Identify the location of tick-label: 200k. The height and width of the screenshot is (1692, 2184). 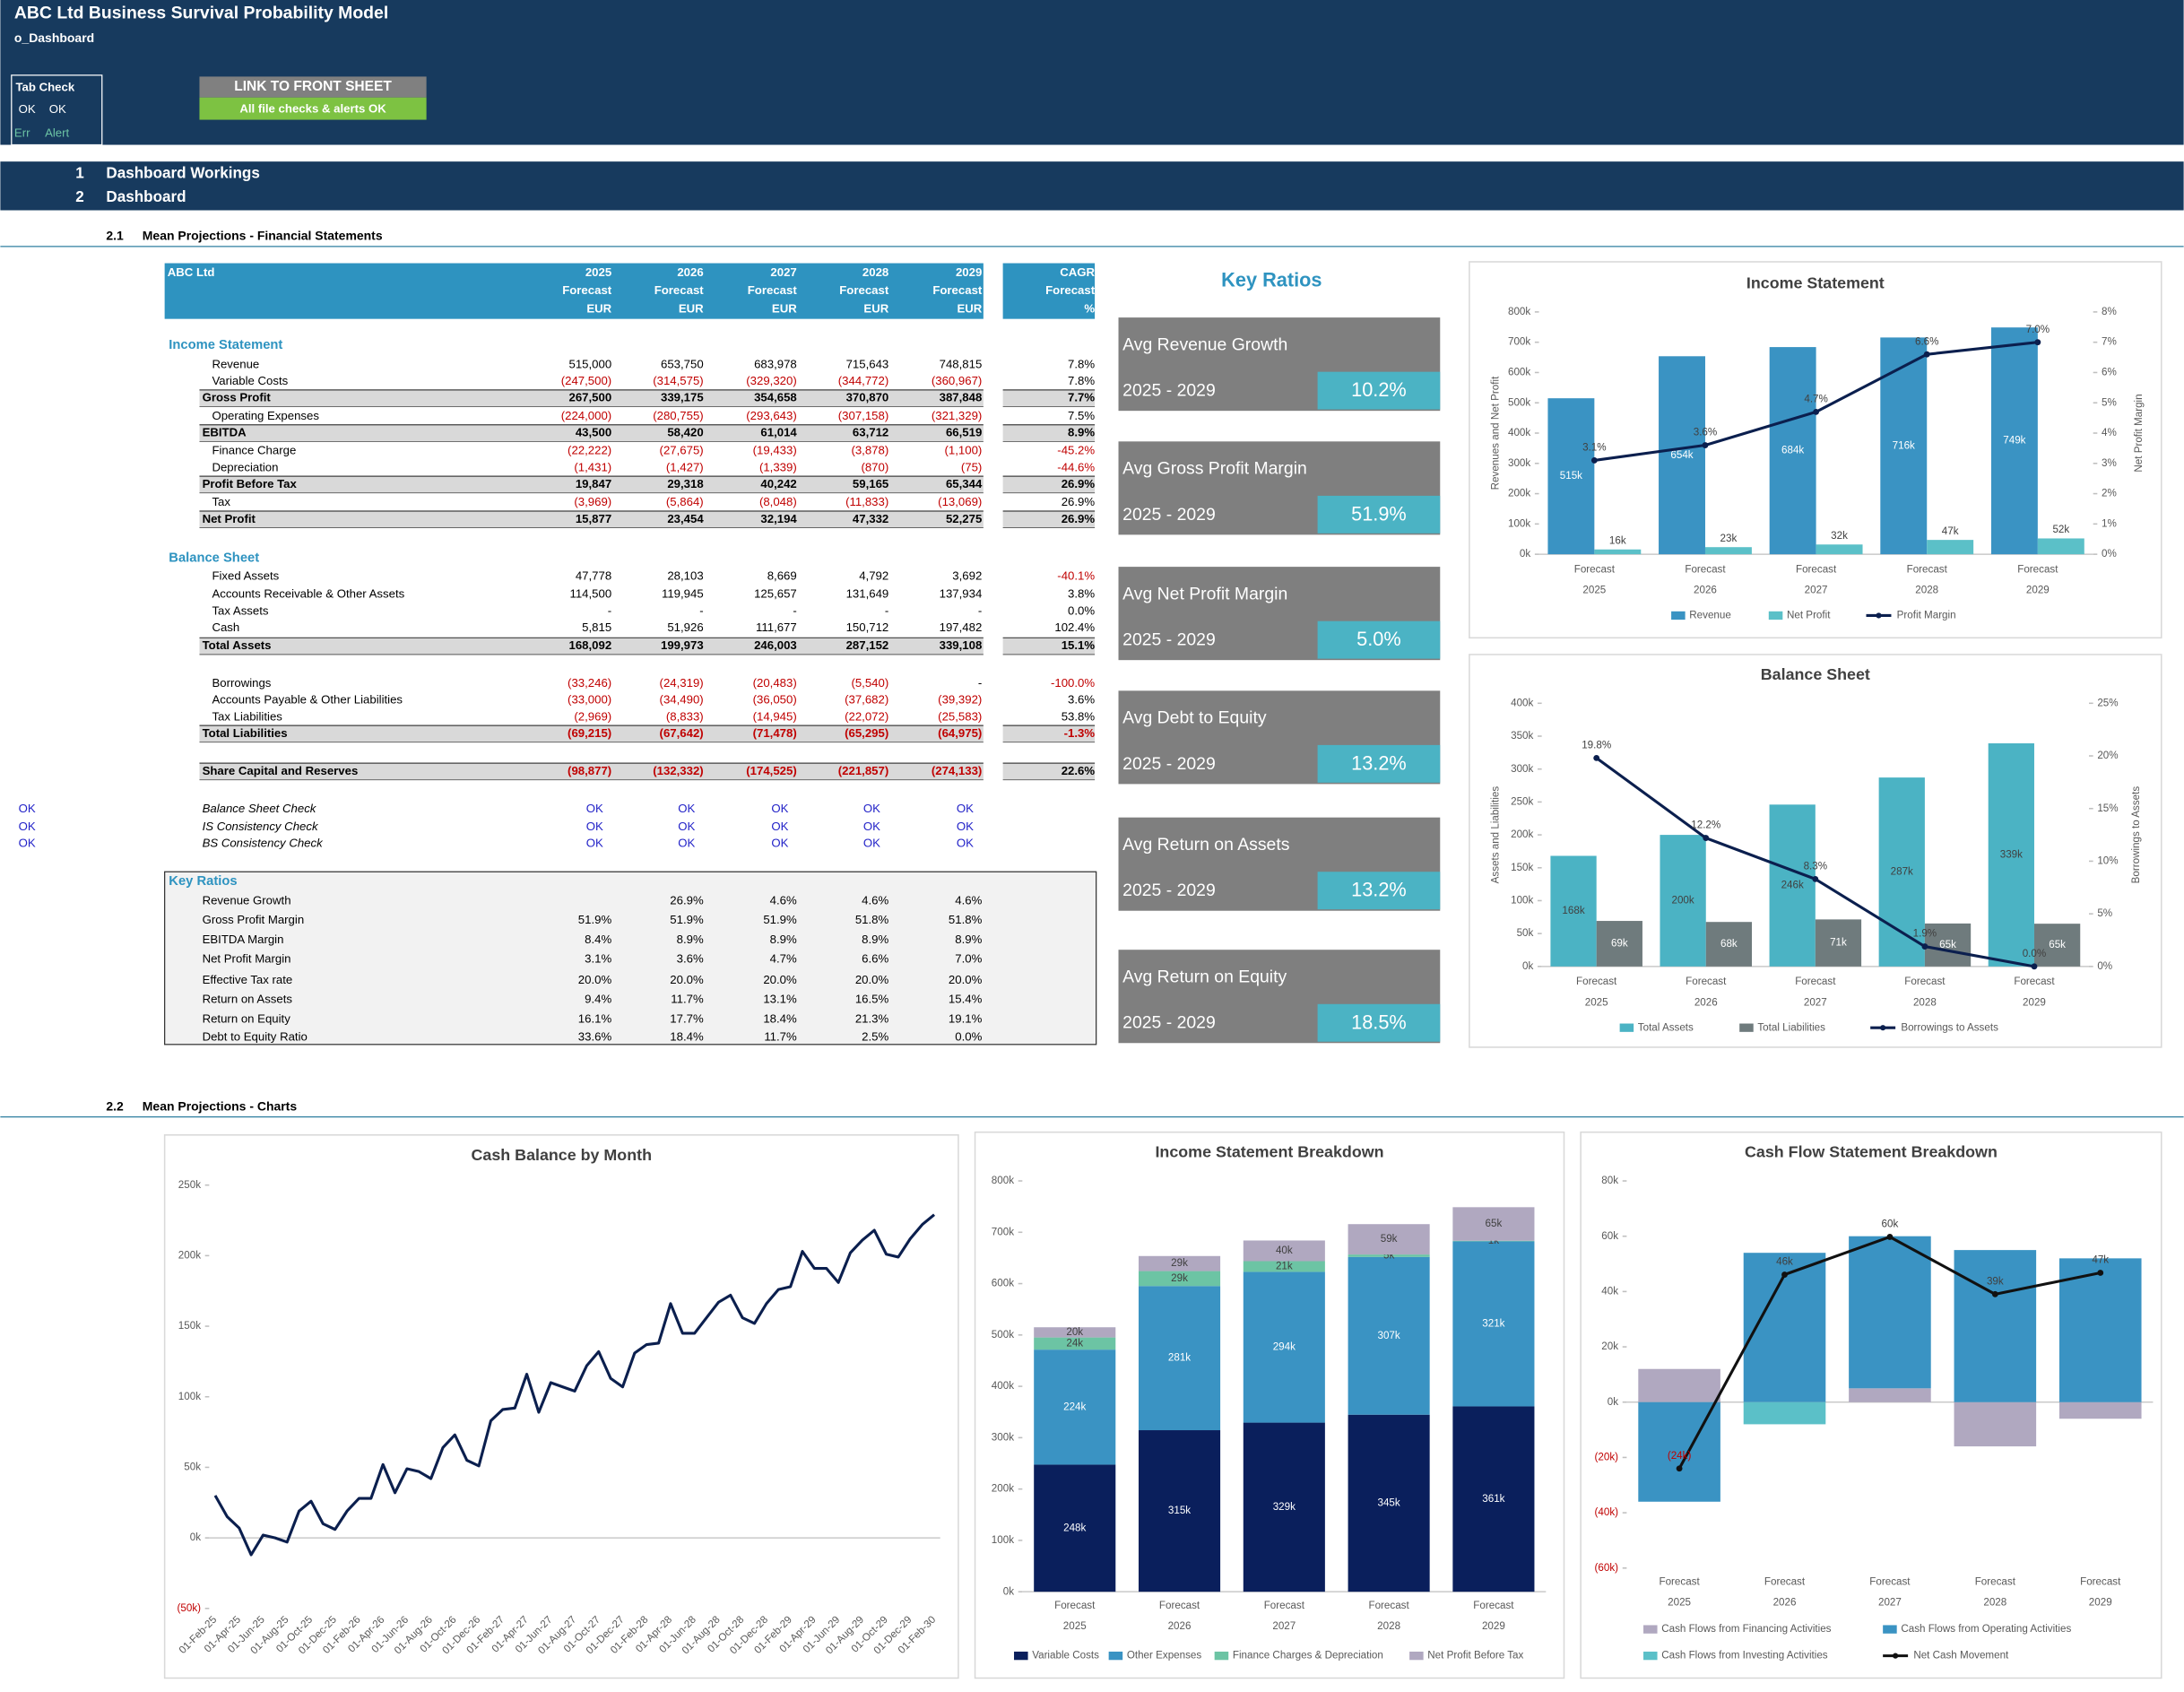
(1522, 834).